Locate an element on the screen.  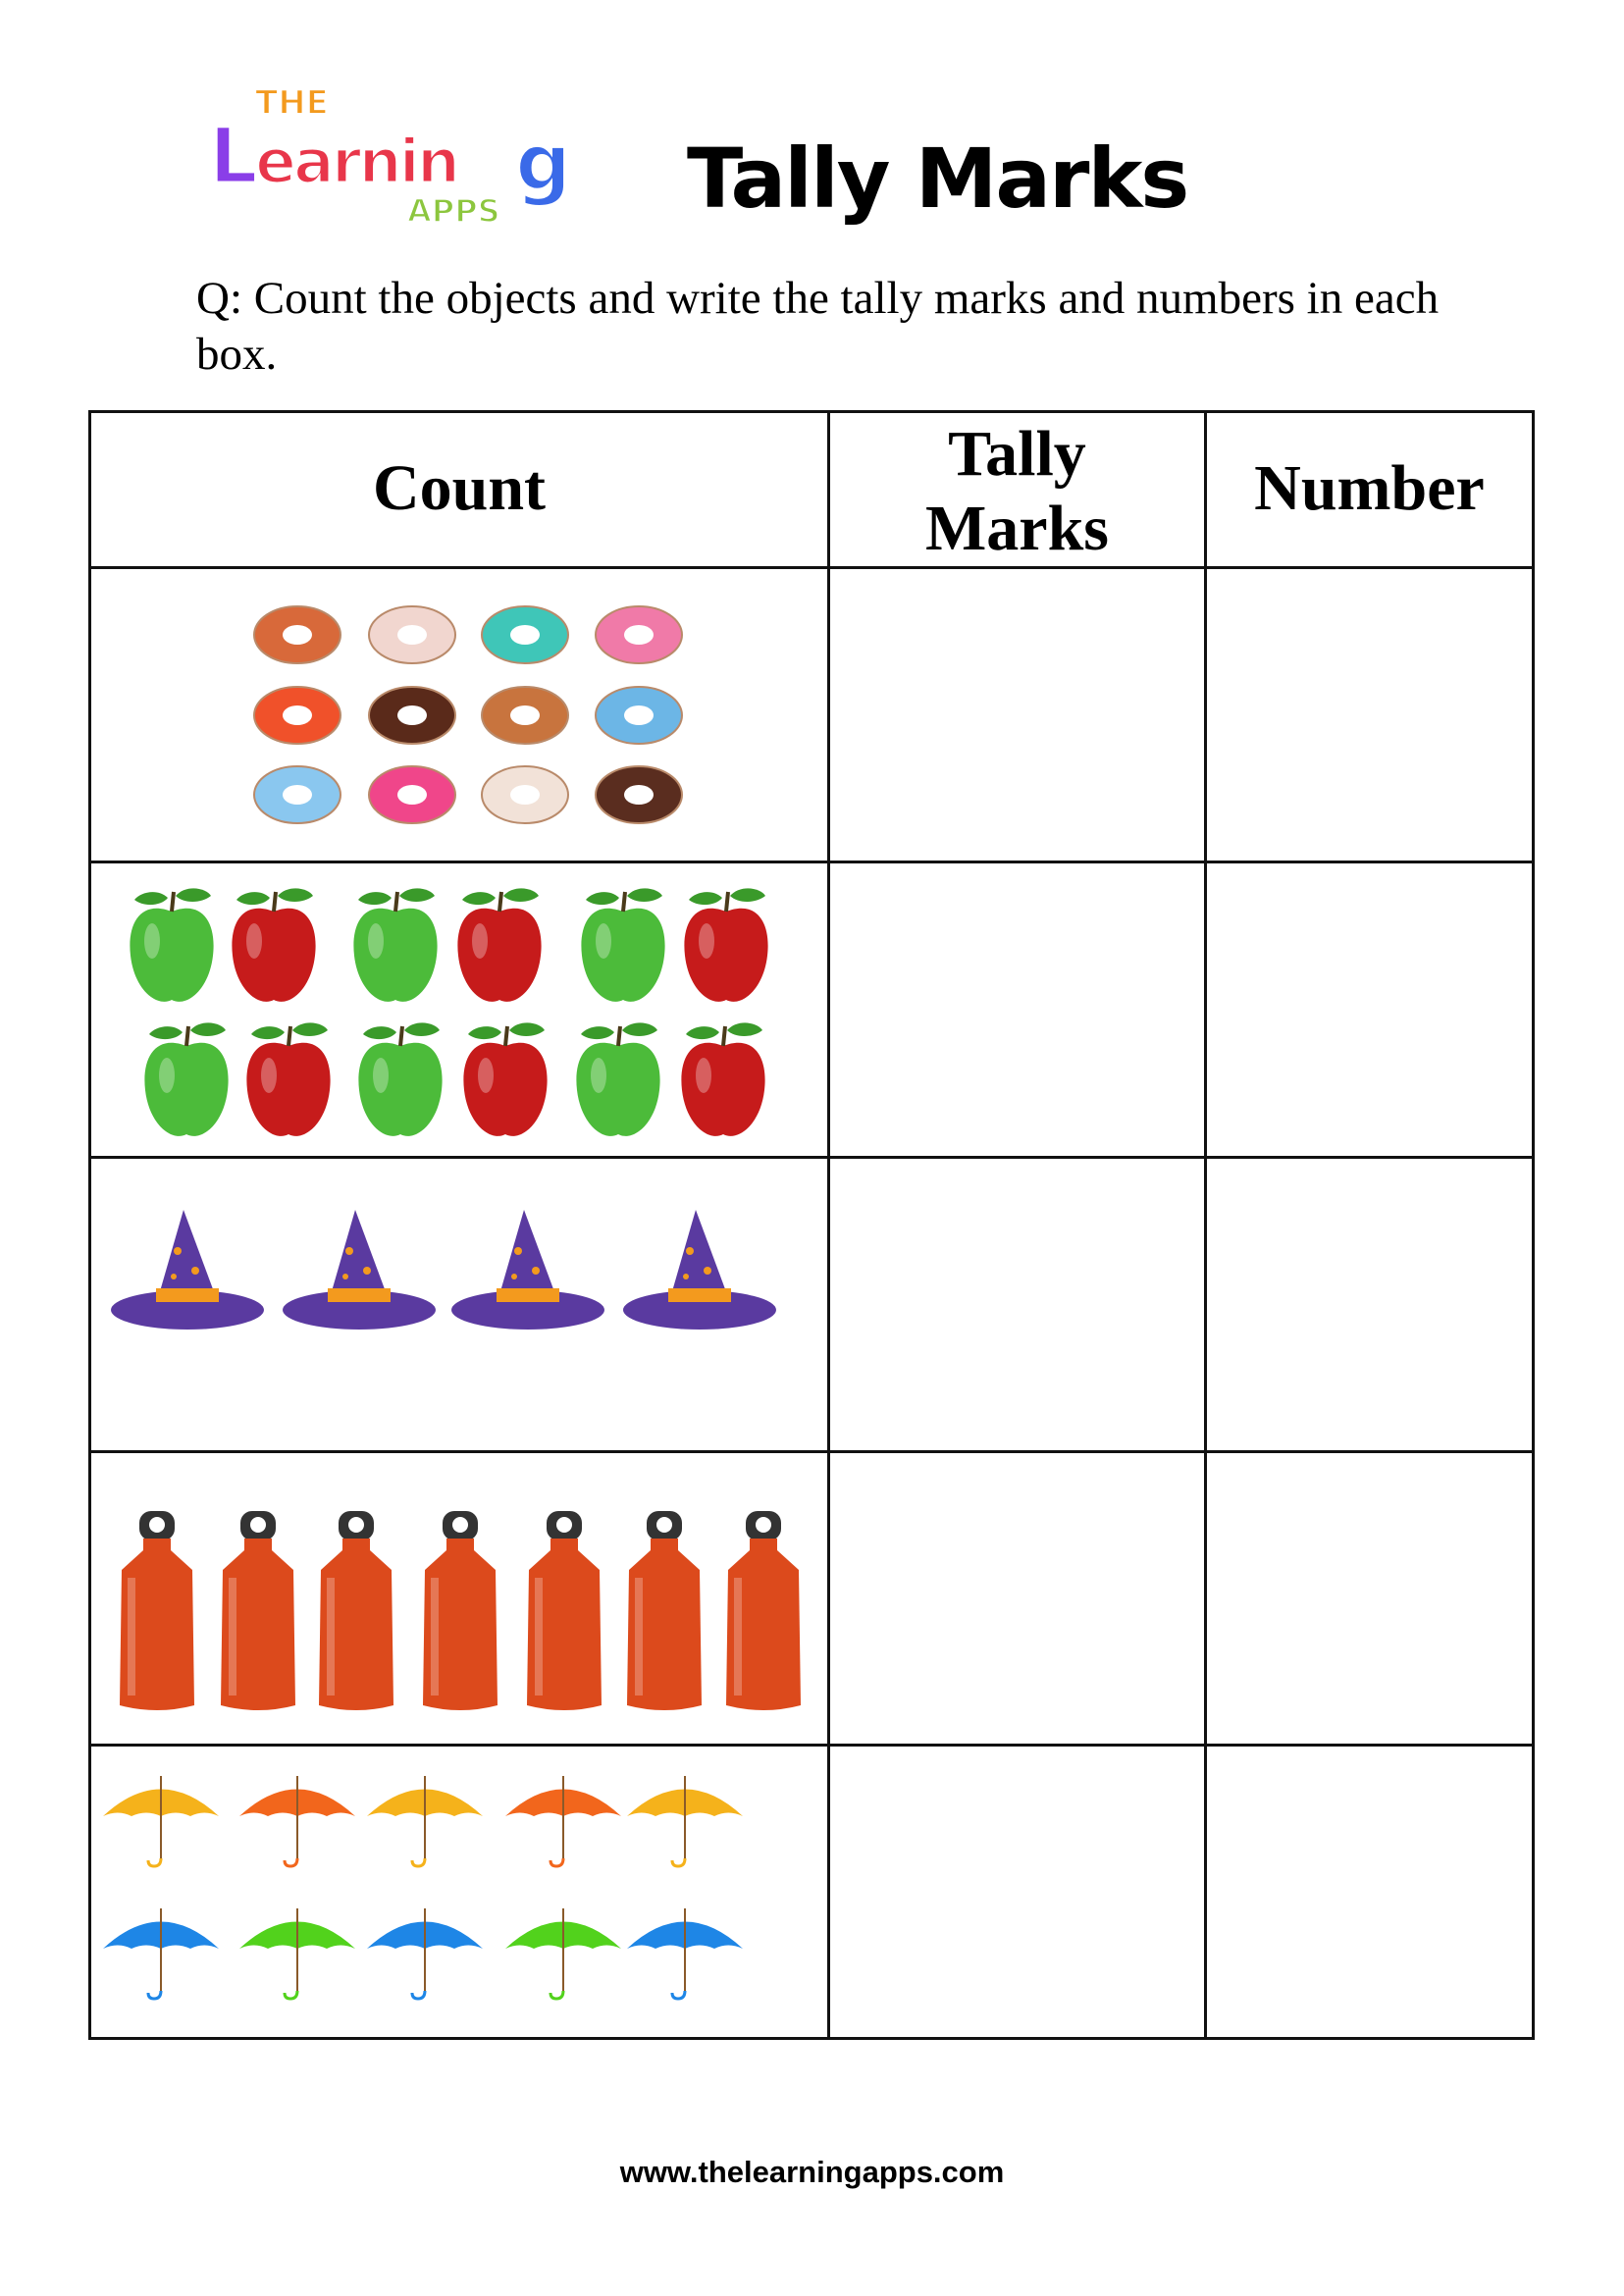
table-border-top is located at coordinates (811, 411).